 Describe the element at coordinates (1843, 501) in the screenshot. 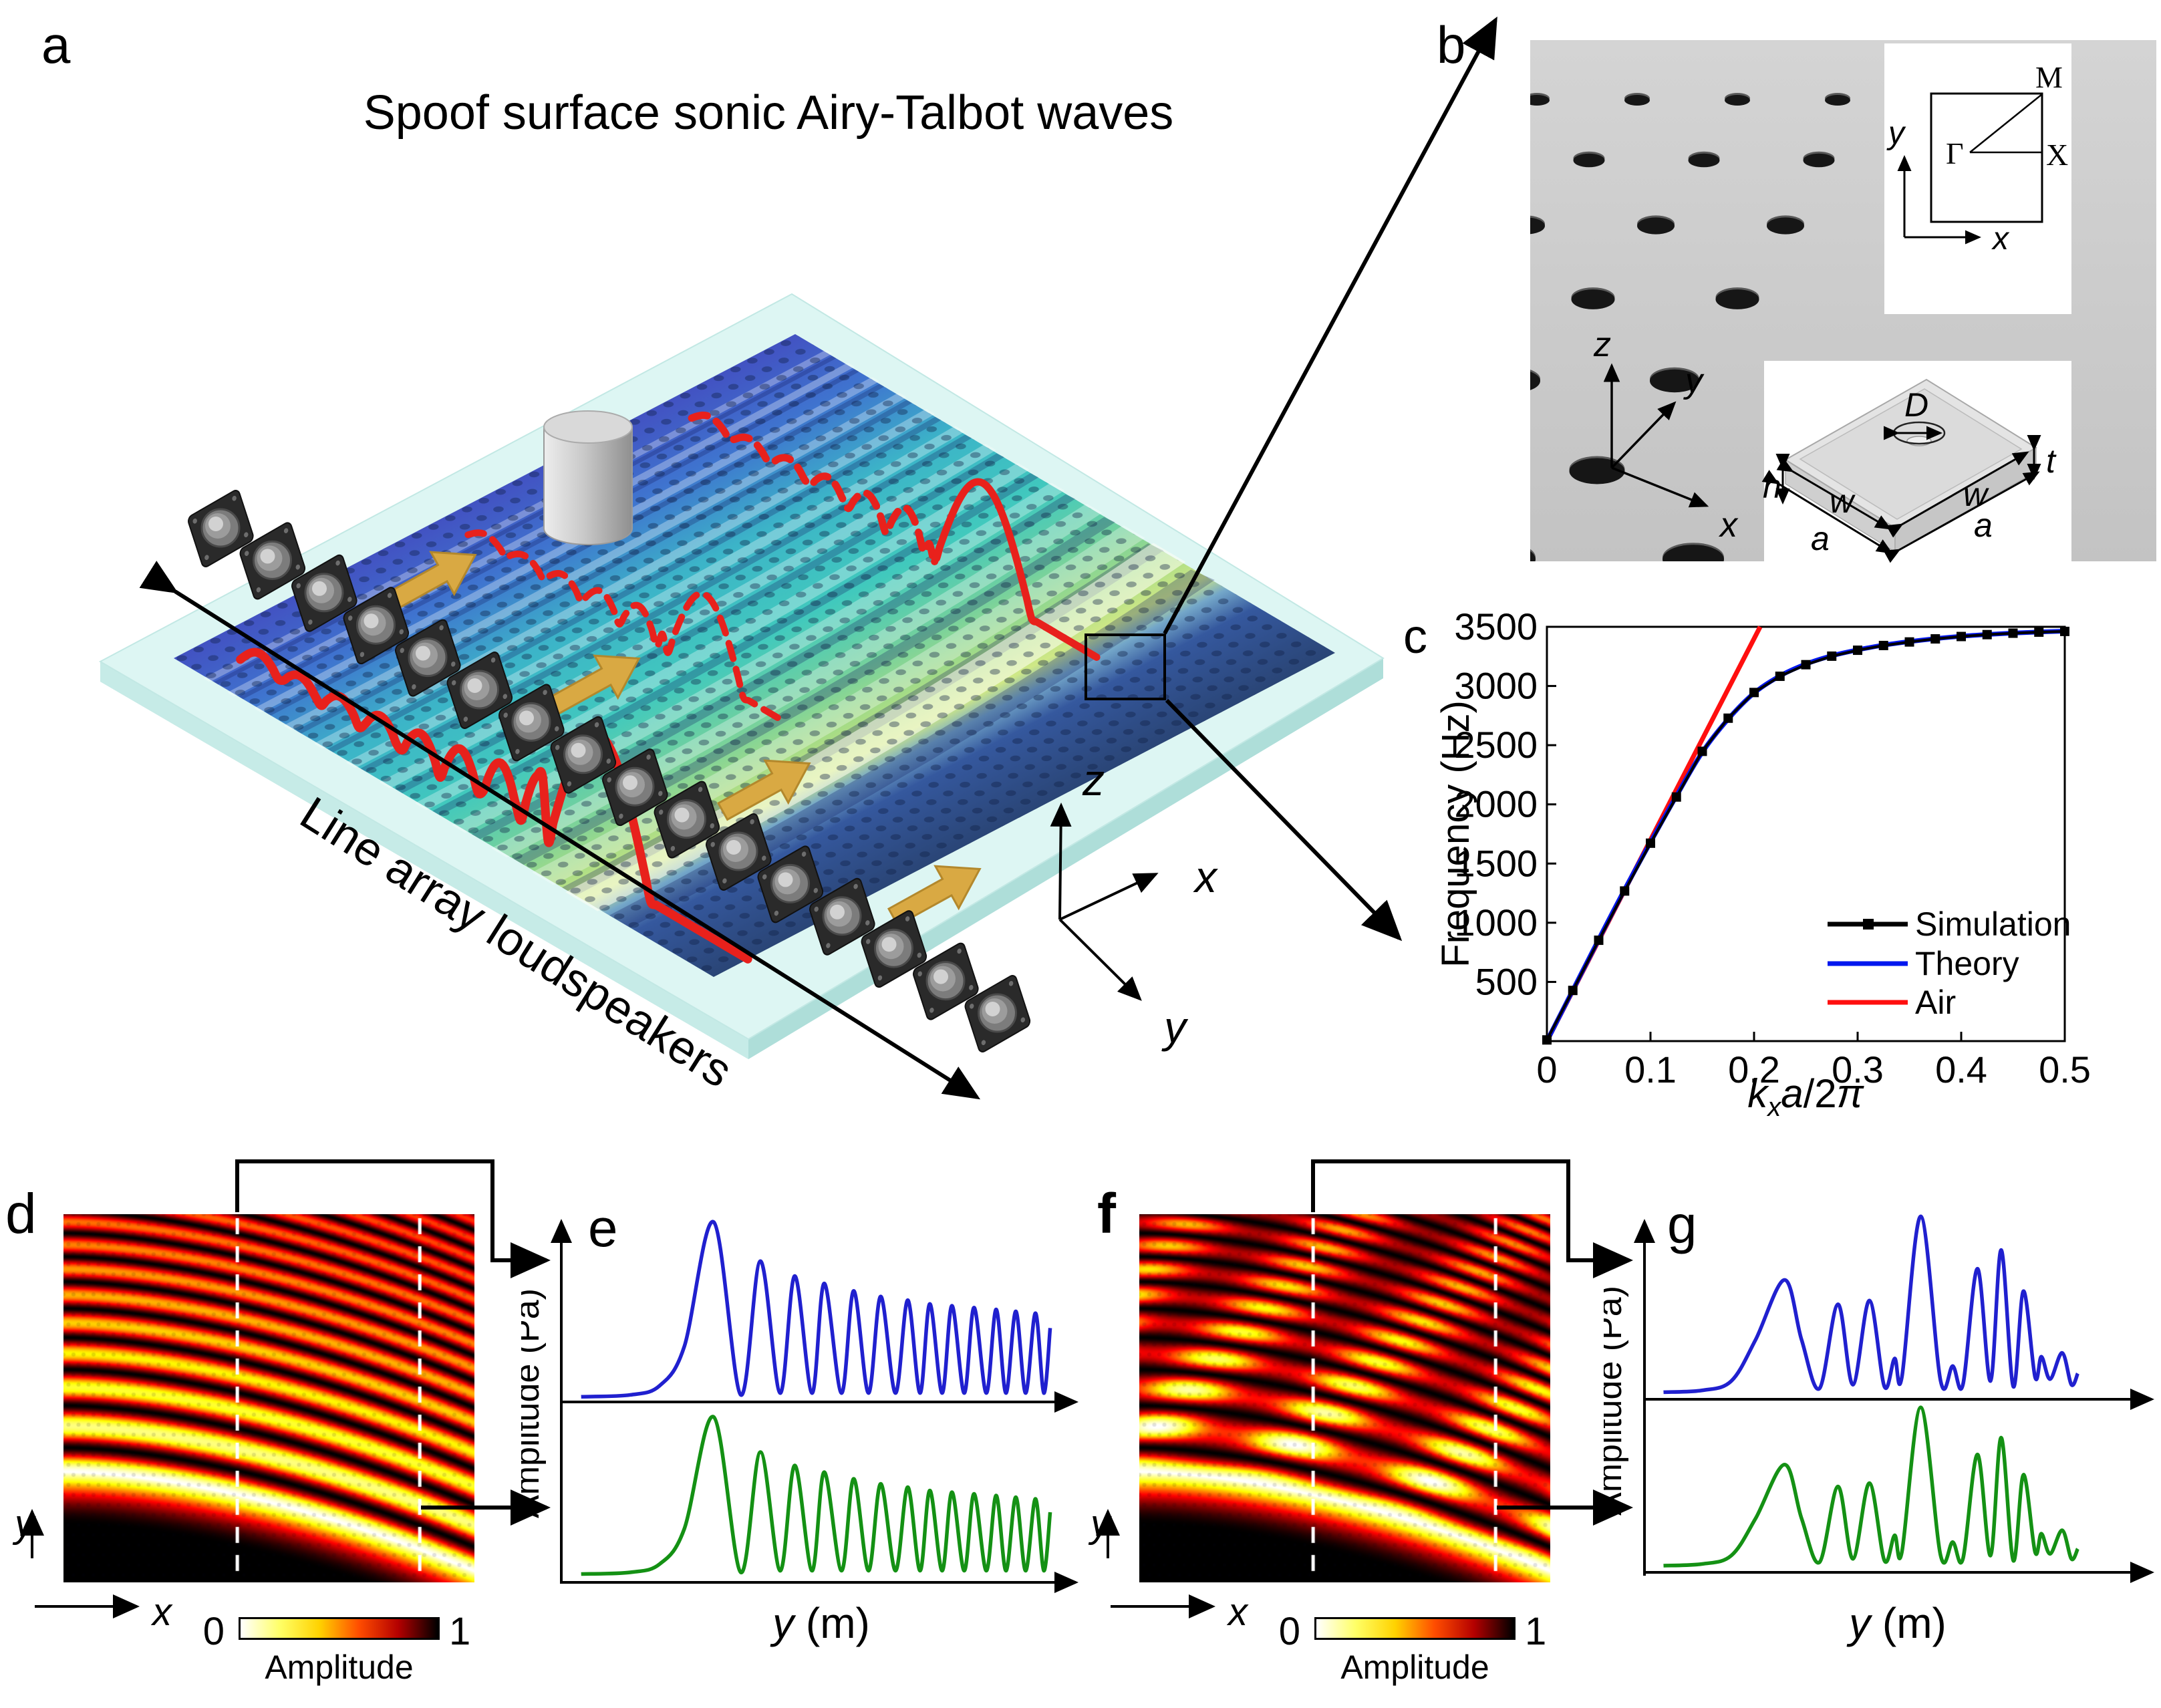

I see `cell-dim-w-left: w` at that location.